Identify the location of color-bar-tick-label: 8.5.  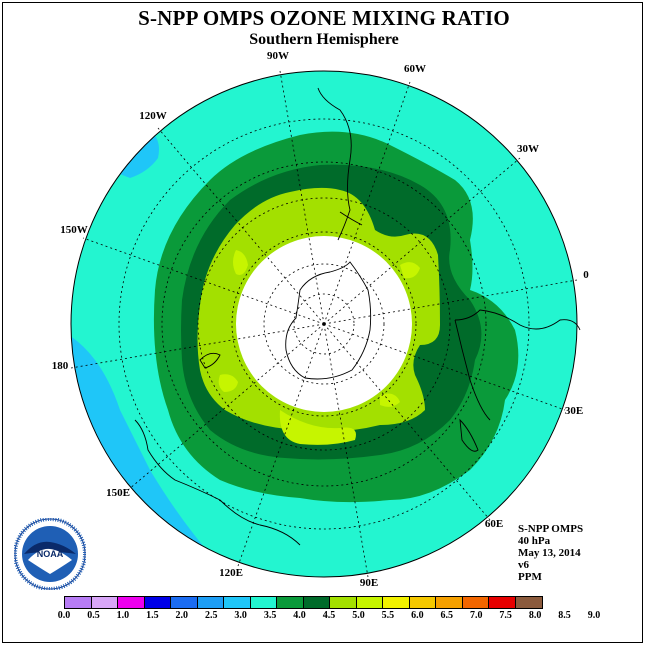
(564, 615).